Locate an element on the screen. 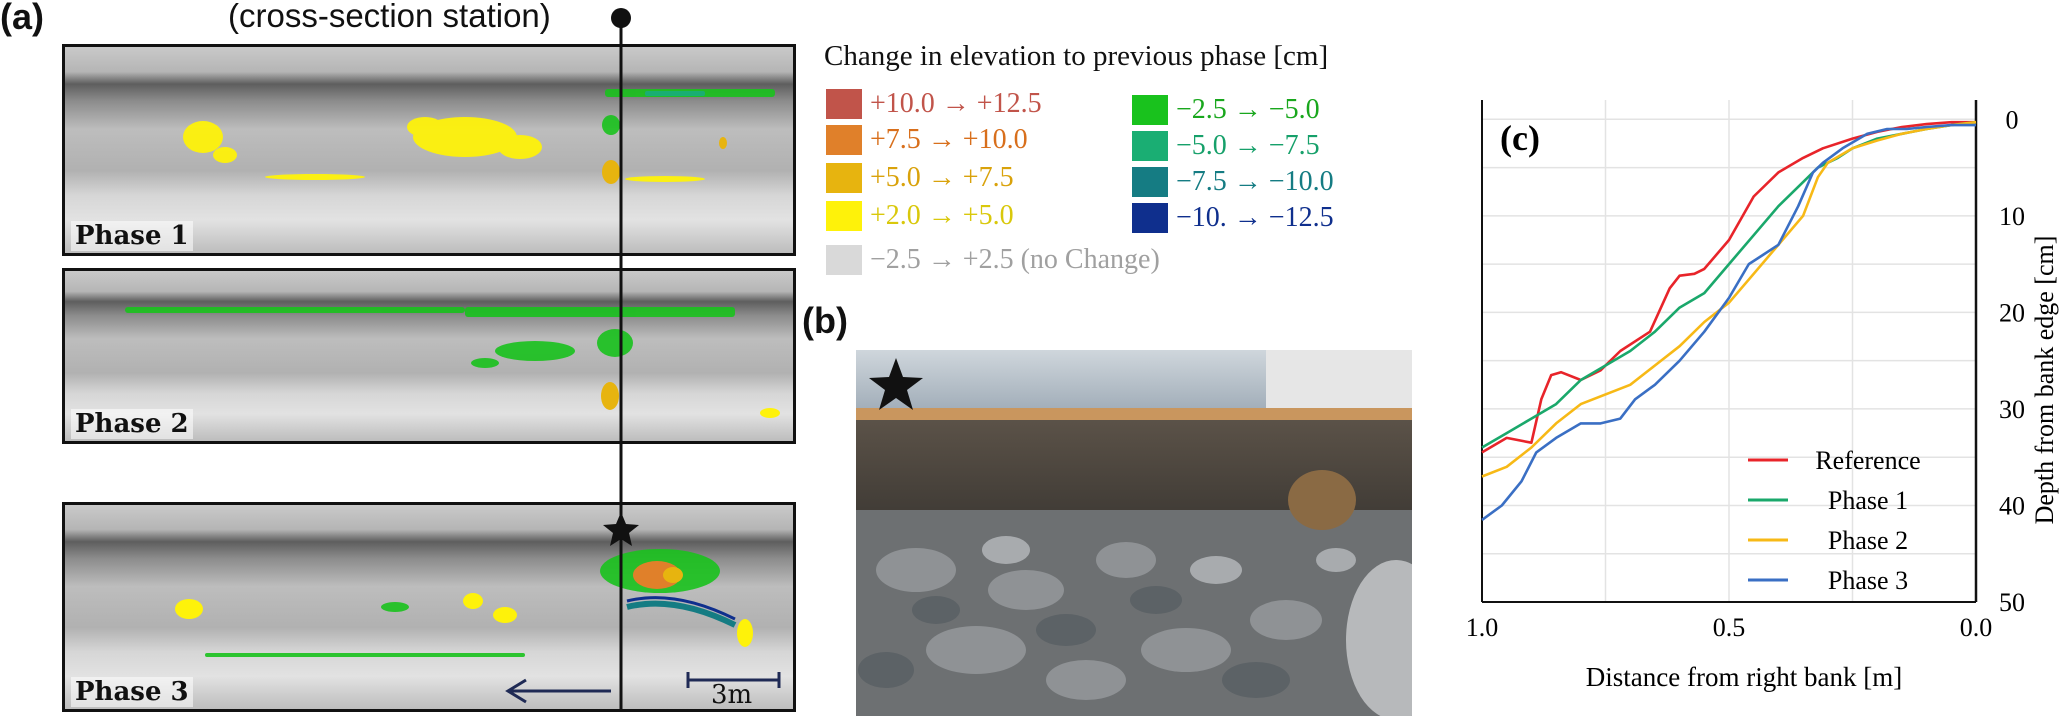 The width and height of the screenshot is (2067, 727). bank-photo is located at coordinates (1134, 533).